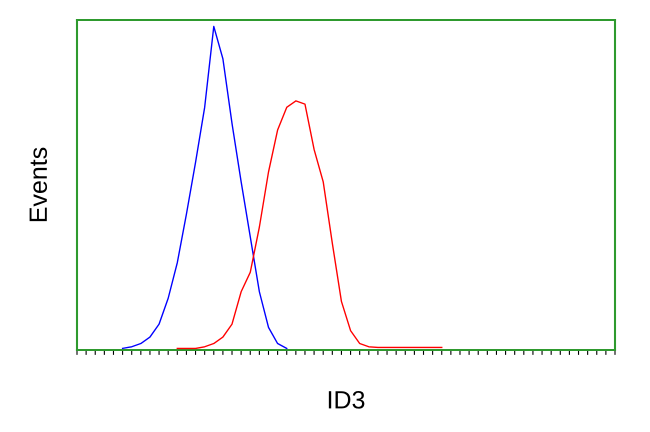 This screenshot has width=650, height=432. What do you see at coordinates (346, 399) in the screenshot?
I see `x-axis-title: ID3` at bounding box center [346, 399].